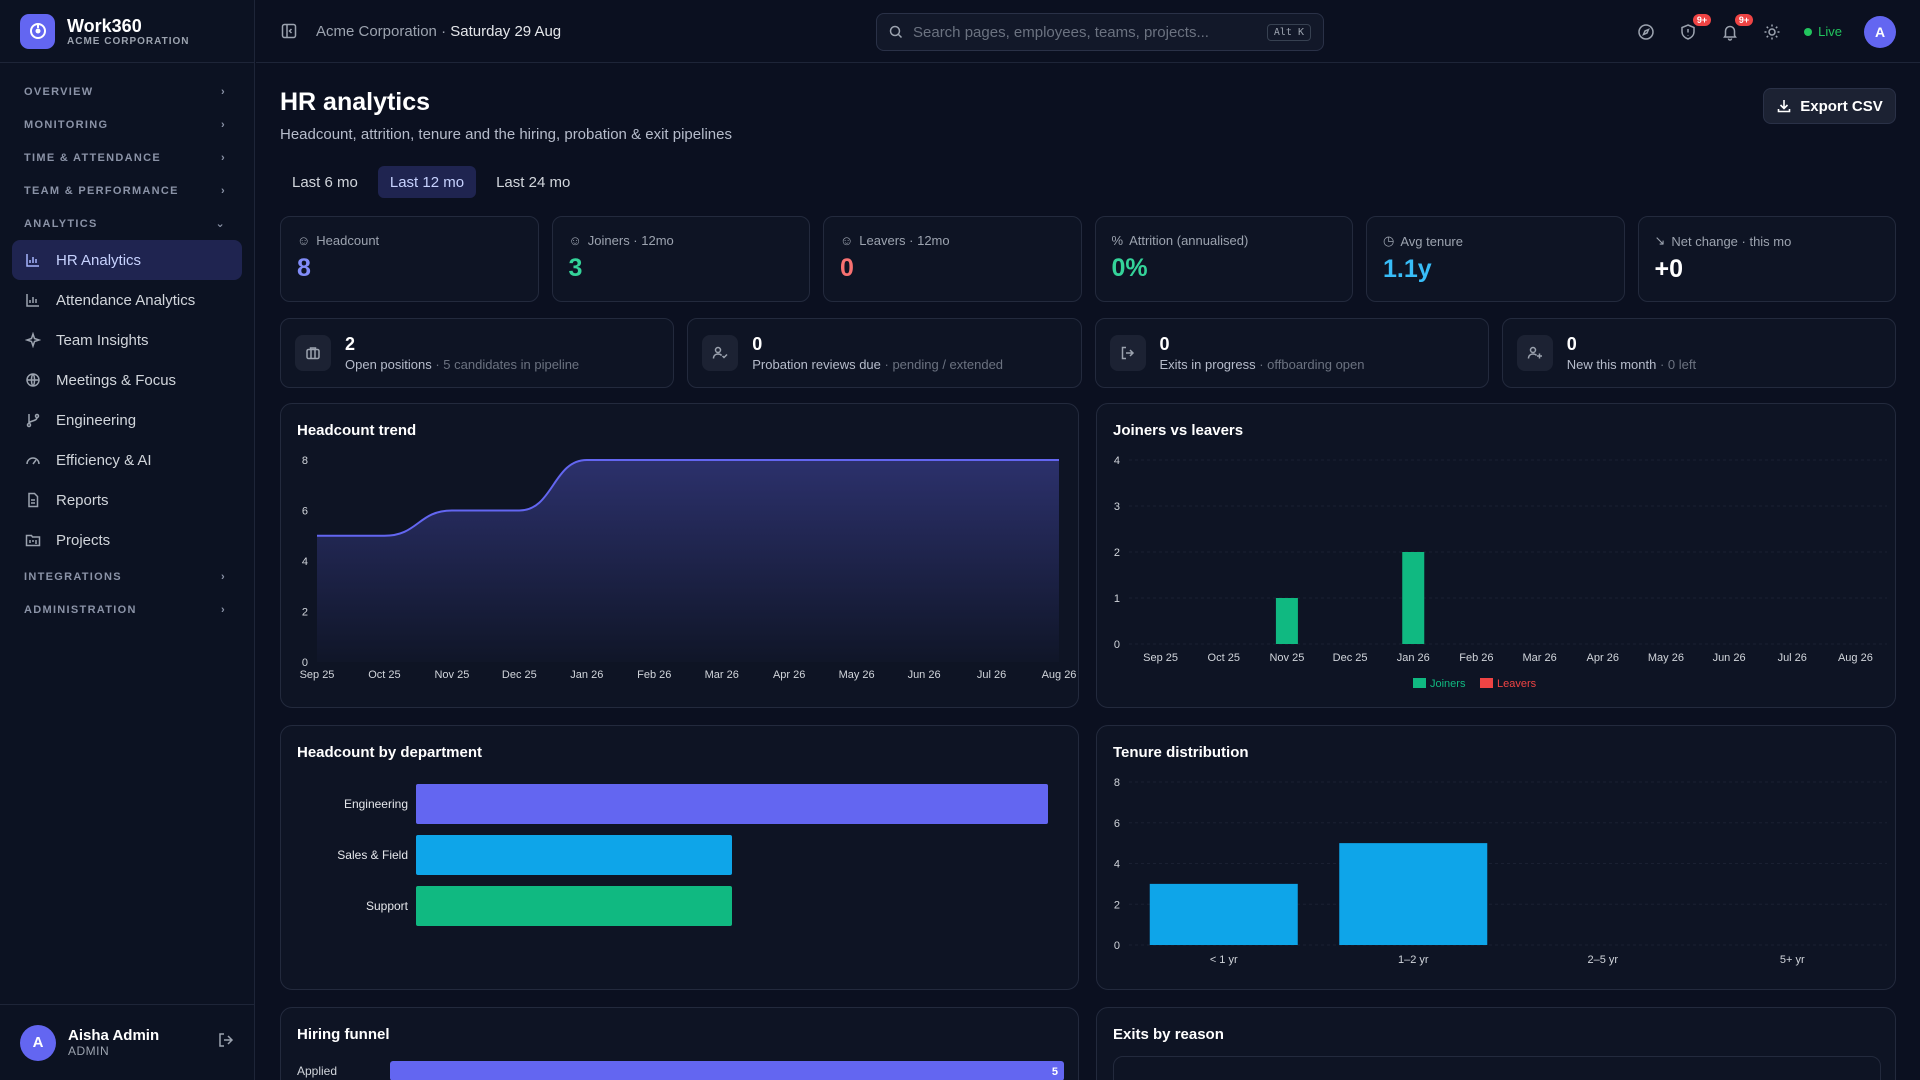 Image resolution: width=1920 pixels, height=1080 pixels. Describe the element at coordinates (680, 1070) in the screenshot. I see `hiring-funnel-chart: Applied 5` at that location.